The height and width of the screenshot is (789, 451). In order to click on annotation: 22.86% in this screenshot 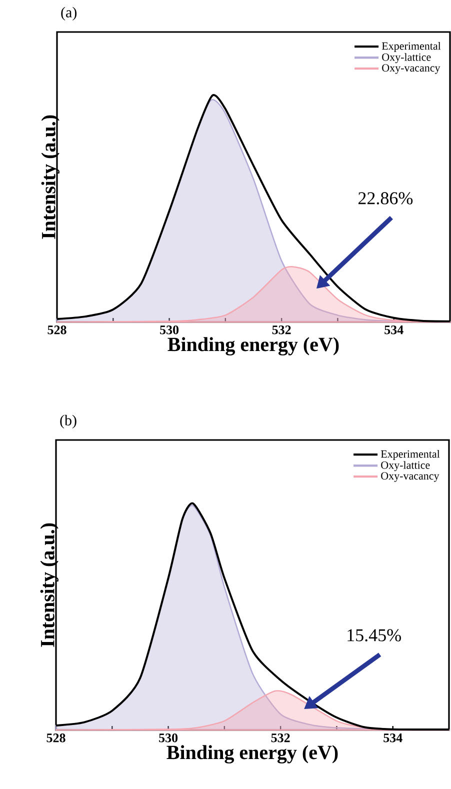, I will do `click(385, 198)`.